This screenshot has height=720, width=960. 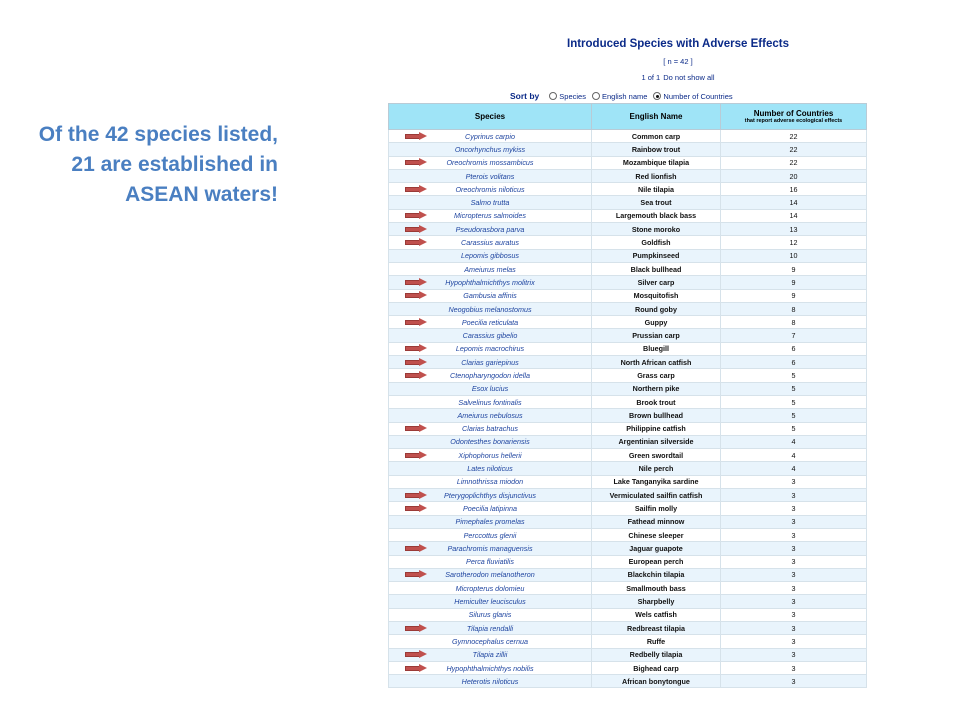 What do you see at coordinates (572, 96) in the screenshot?
I see `sort-option-species: Species` at bounding box center [572, 96].